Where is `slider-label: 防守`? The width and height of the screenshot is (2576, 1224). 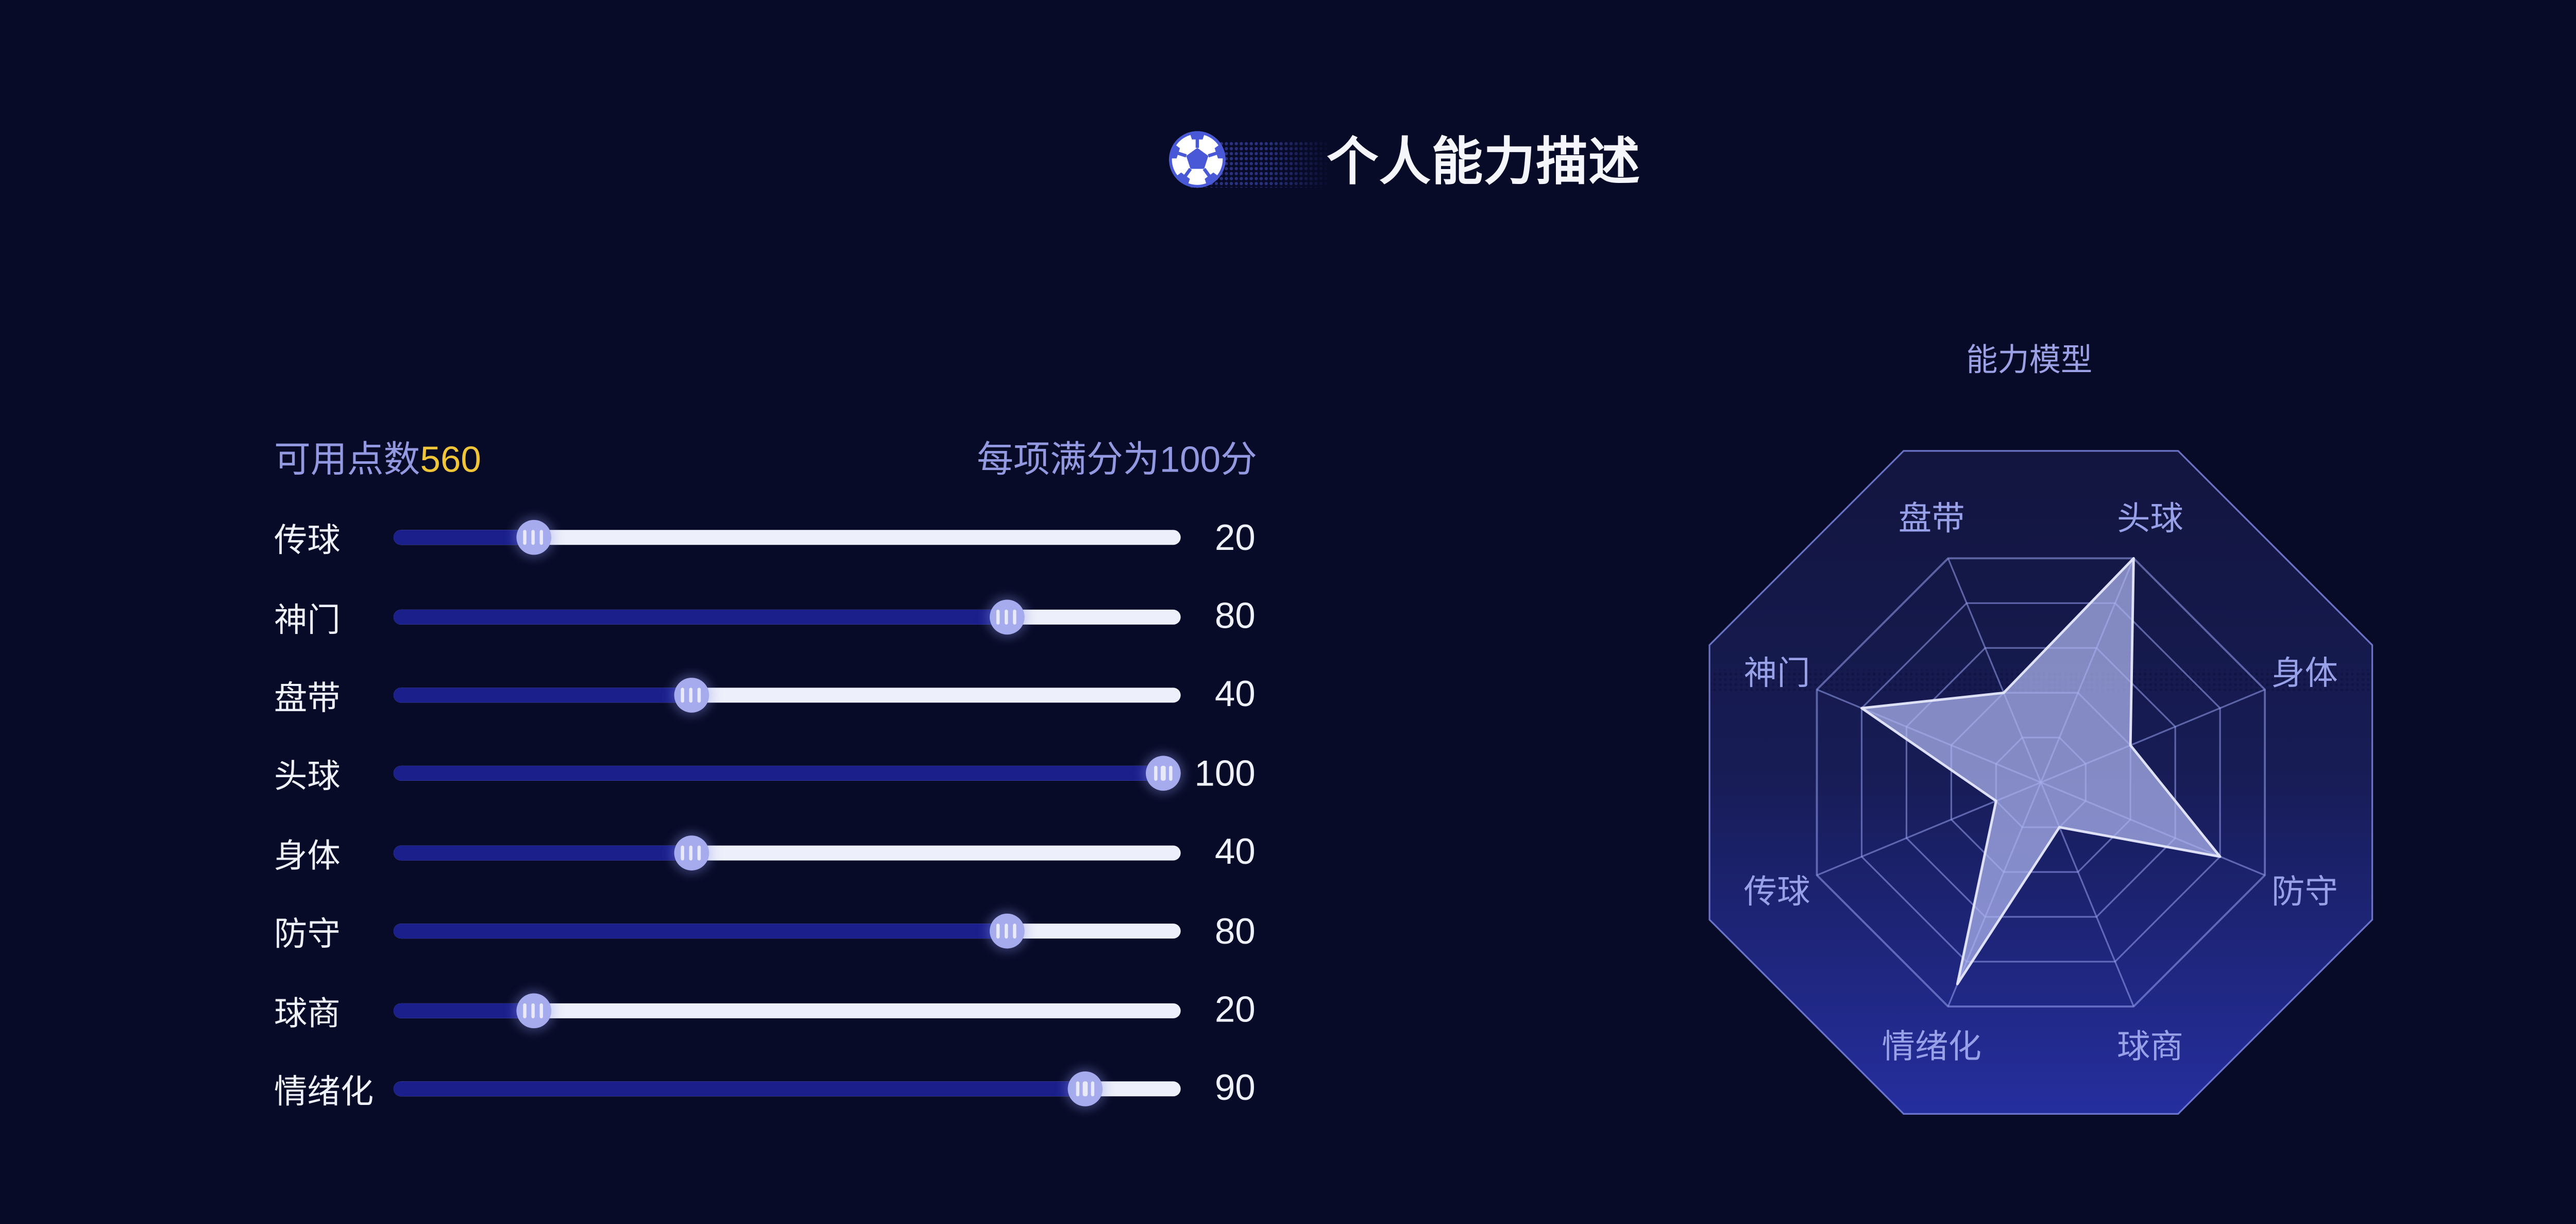 slider-label: 防守 is located at coordinates (307, 935).